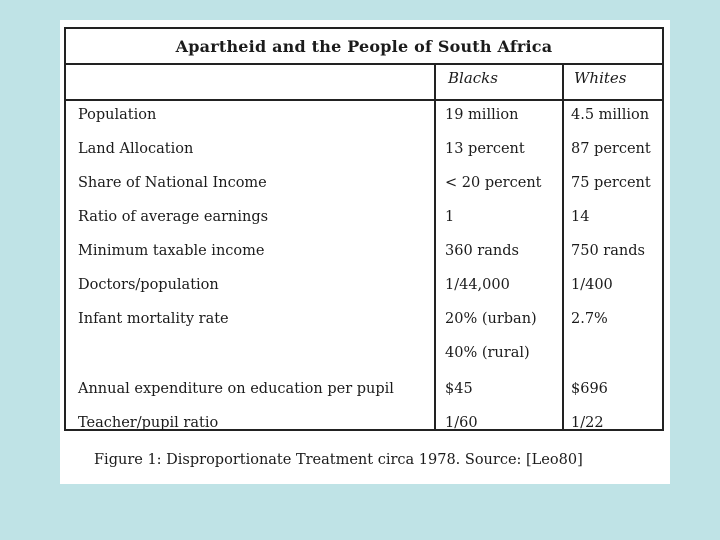 The height and width of the screenshot is (540, 720). What do you see at coordinates (610, 115) in the screenshot?
I see `whites-value: 4.5 million` at bounding box center [610, 115].